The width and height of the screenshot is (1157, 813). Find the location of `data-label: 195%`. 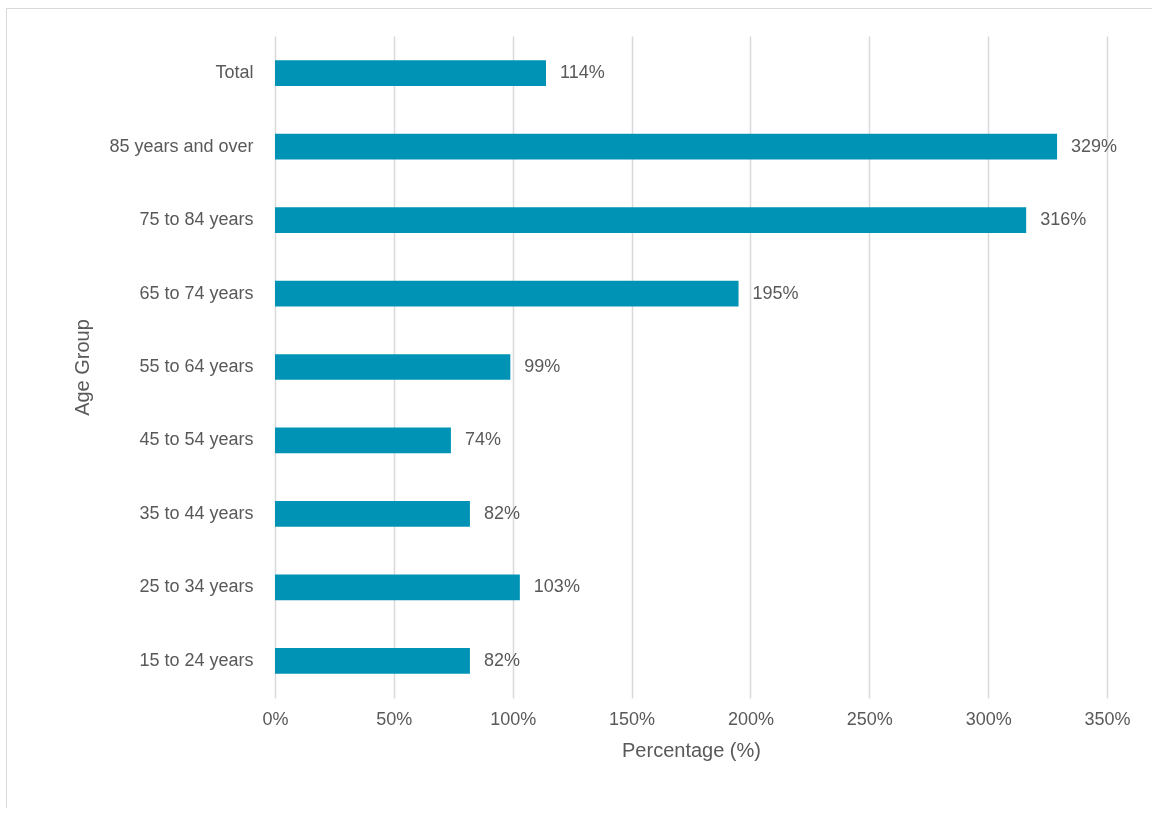

data-label: 195% is located at coordinates (775, 292).